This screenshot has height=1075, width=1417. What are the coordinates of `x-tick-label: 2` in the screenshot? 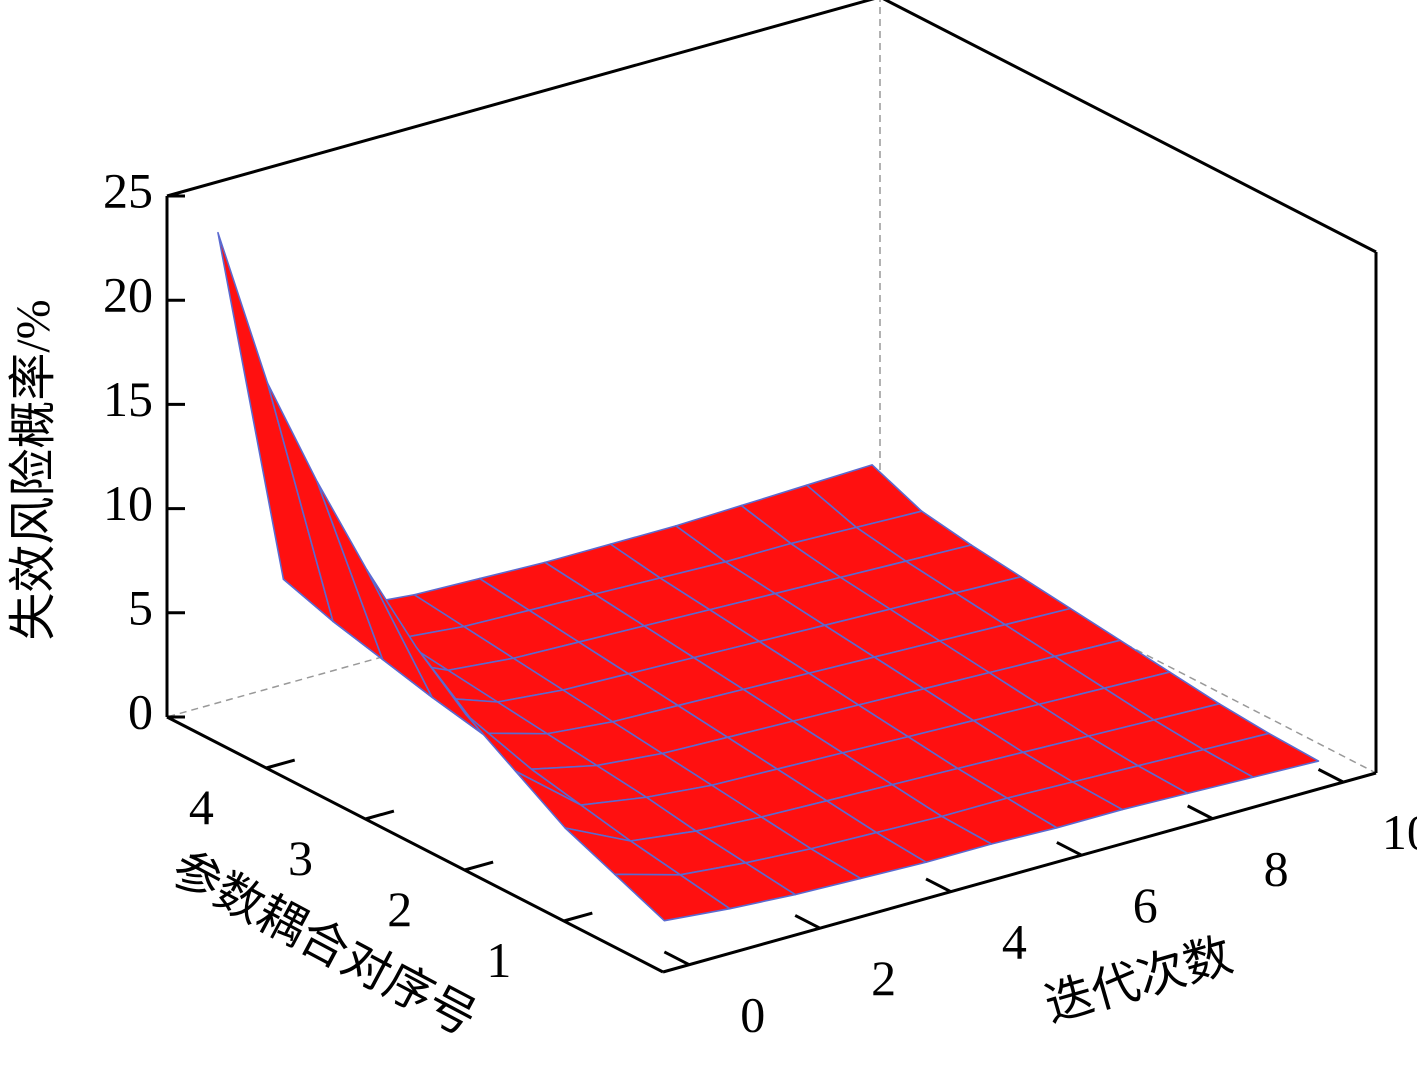 It's located at (883, 978).